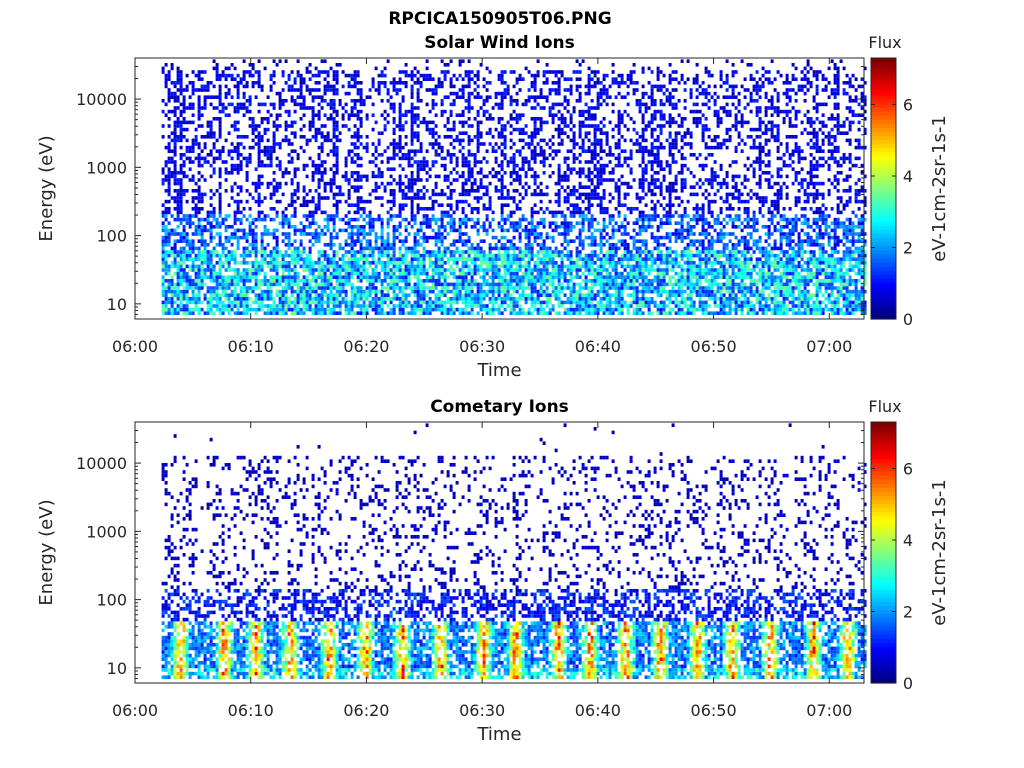 The height and width of the screenshot is (768, 1024). What do you see at coordinates (499, 19) in the screenshot?
I see `figure-title: RPCICA150905T06.PNG` at bounding box center [499, 19].